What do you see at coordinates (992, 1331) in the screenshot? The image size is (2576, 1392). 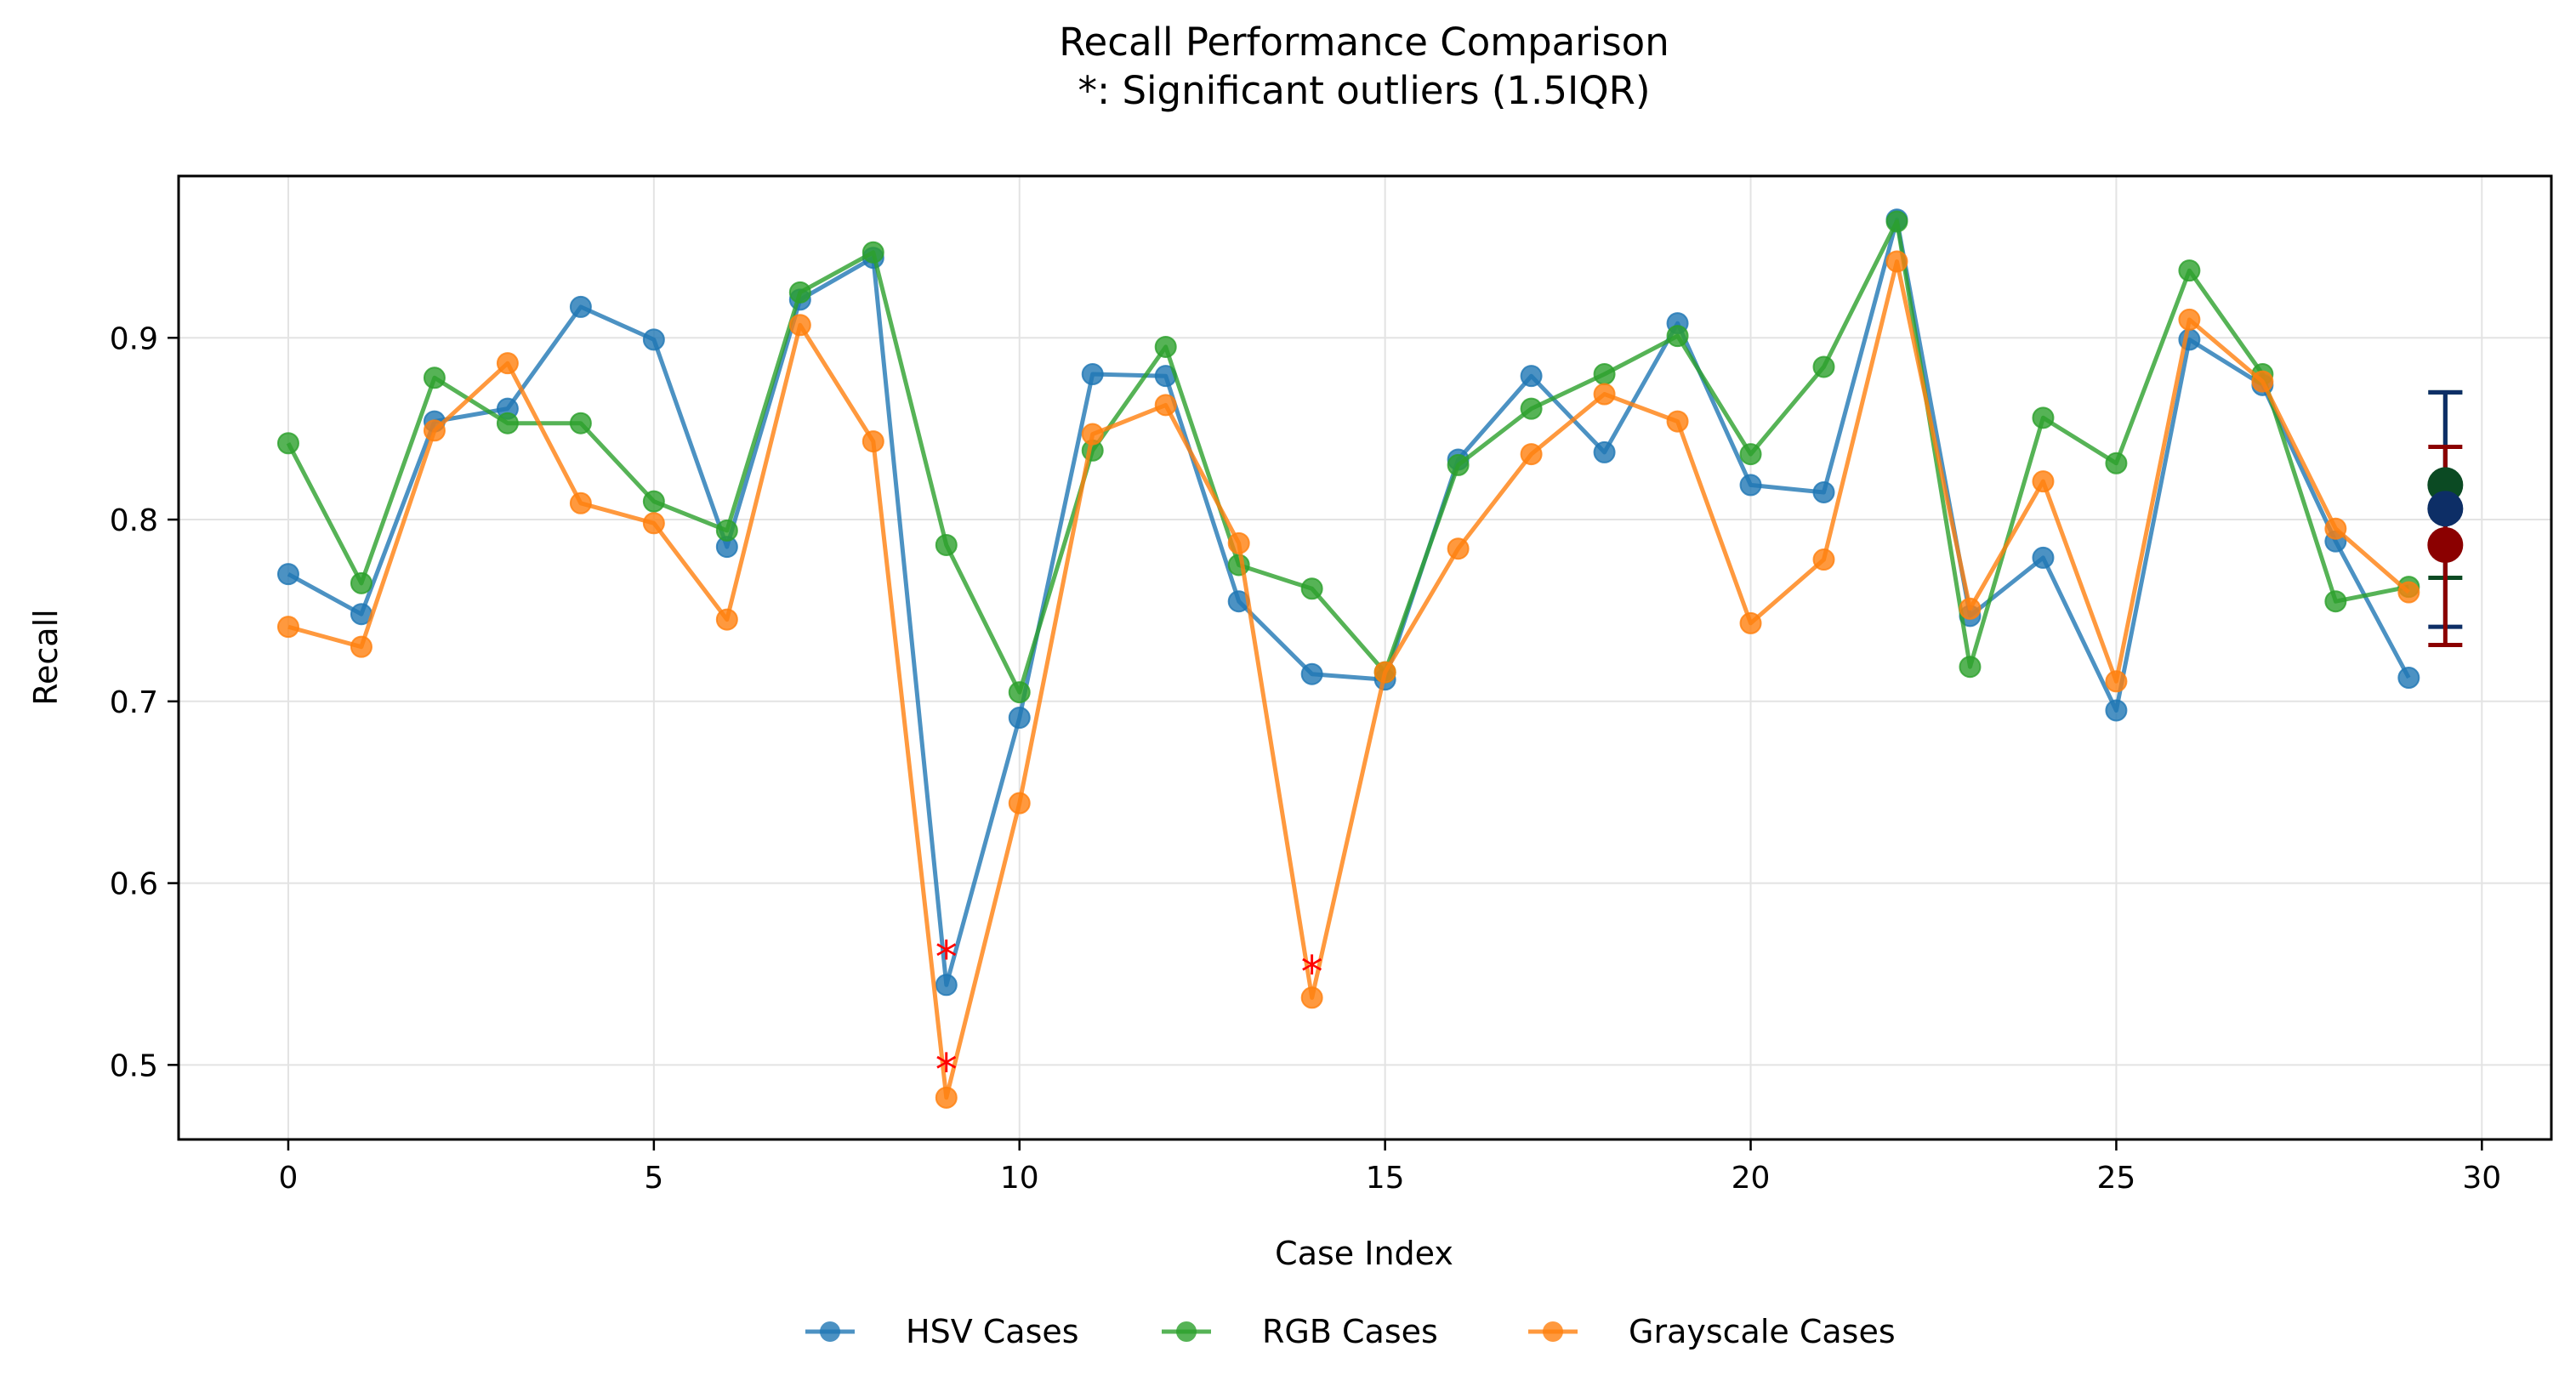 I see `legend-label: HSV Cases` at bounding box center [992, 1331].